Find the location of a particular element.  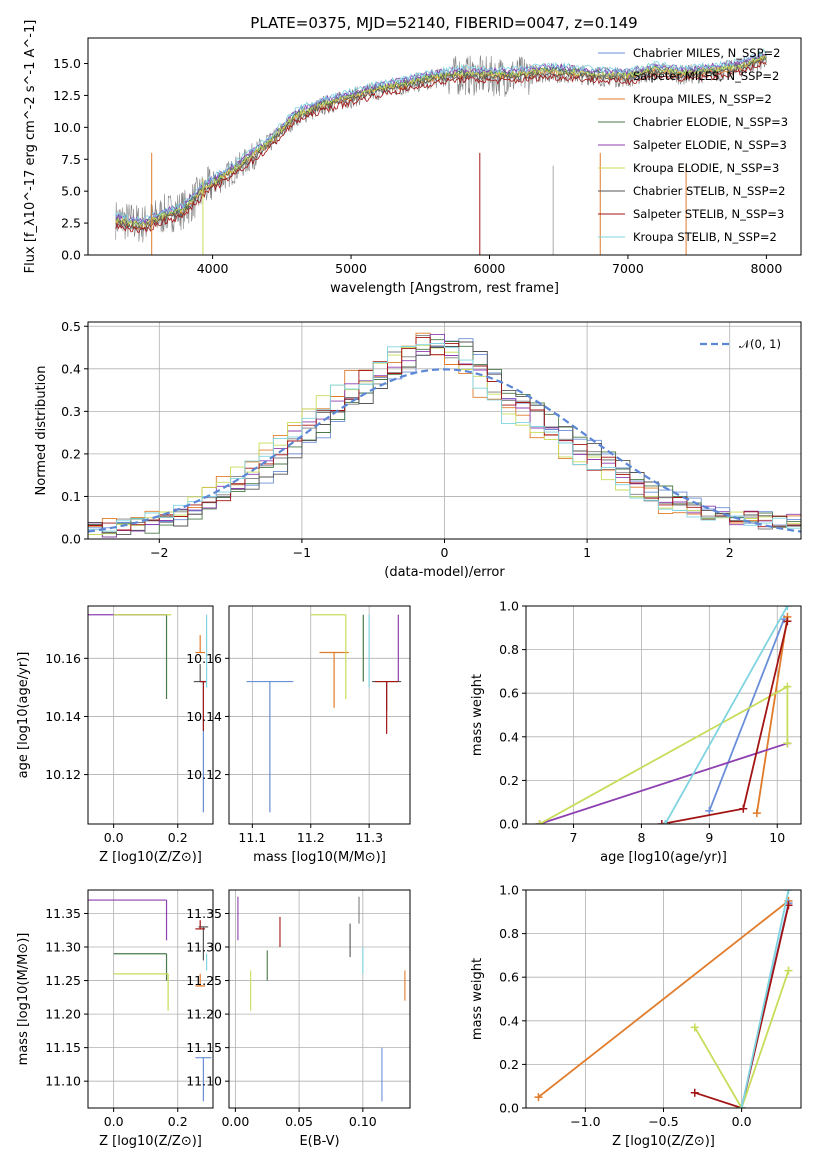

y-tick-label: 5.0 is located at coordinates (71, 191).